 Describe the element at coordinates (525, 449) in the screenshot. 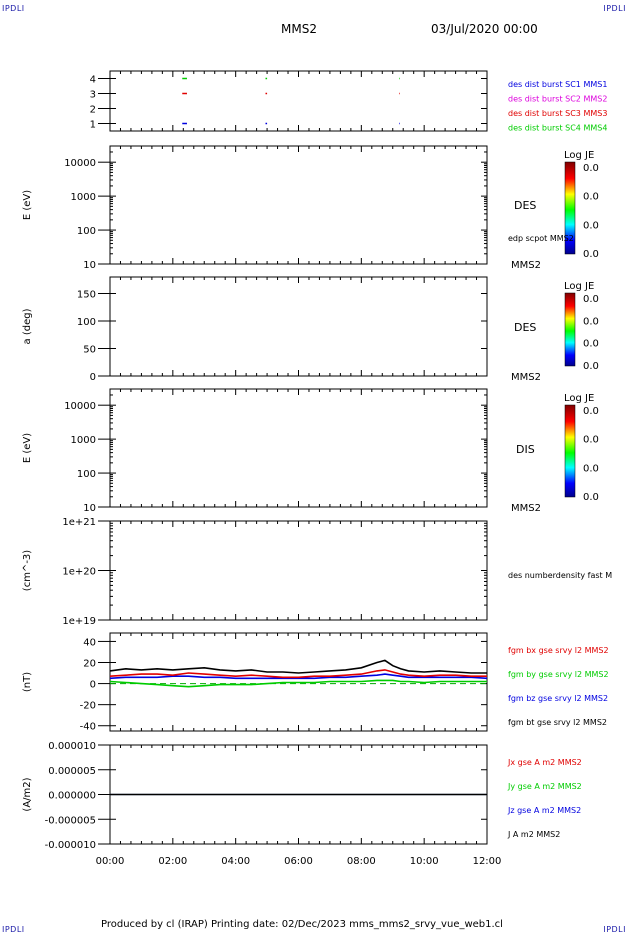

I see `dis-energy-instrument-label: DIS` at that location.